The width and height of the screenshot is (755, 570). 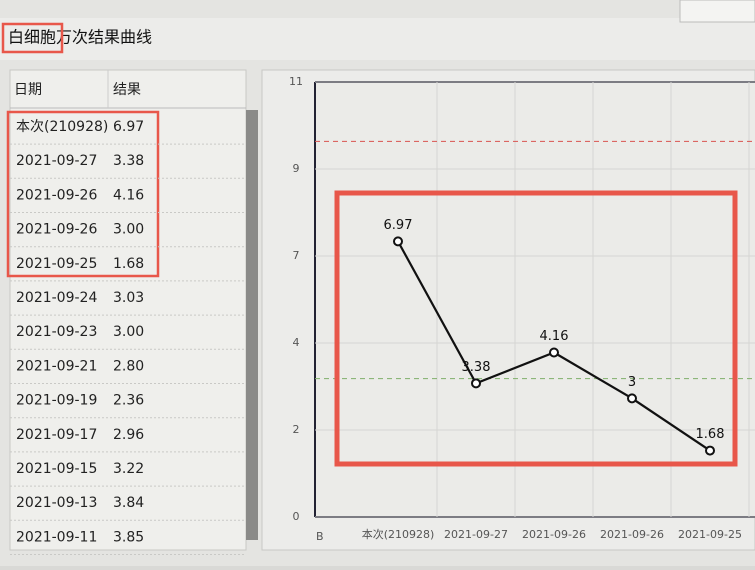 What do you see at coordinates (62, 127) in the screenshot?
I see `date-cell: 本次(210928)` at bounding box center [62, 127].